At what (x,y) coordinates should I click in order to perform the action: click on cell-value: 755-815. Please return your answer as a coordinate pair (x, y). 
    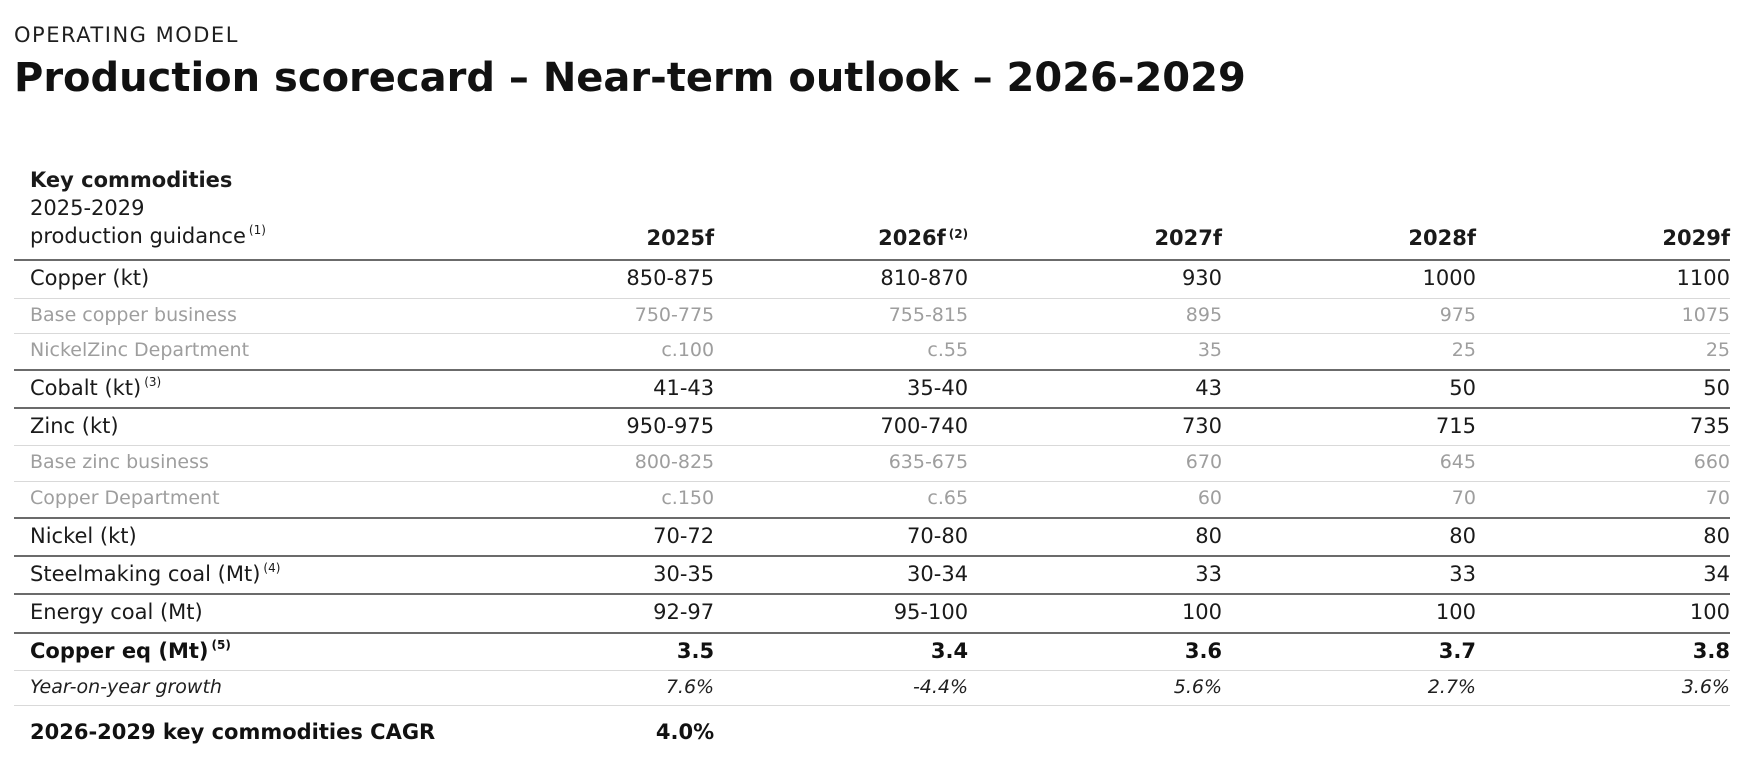
    Looking at the image, I should click on (841, 315).